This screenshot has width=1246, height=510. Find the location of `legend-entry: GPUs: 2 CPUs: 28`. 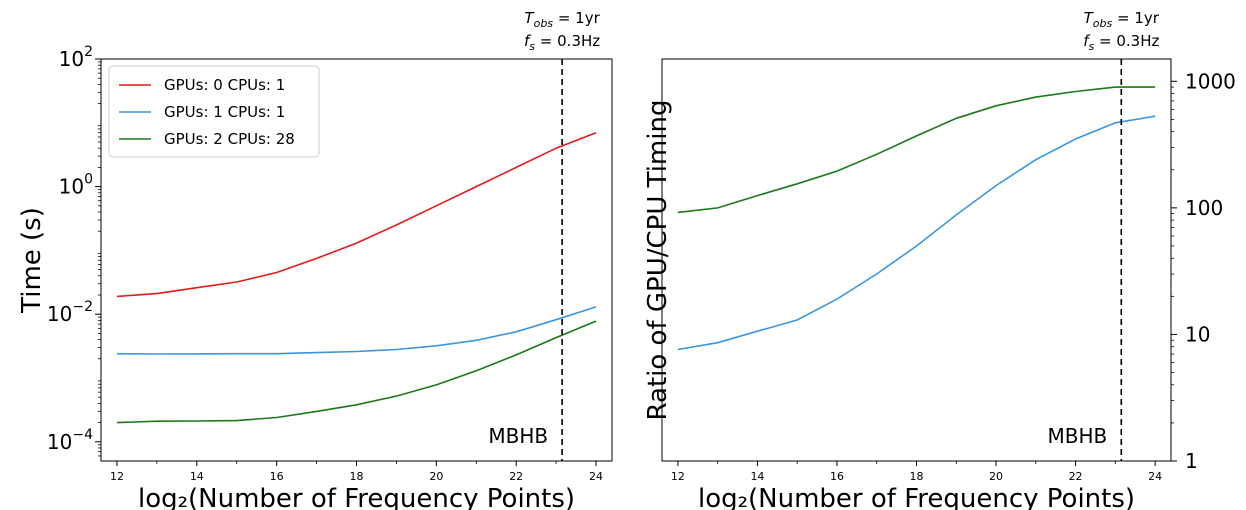

legend-entry: GPUs: 2 CPUs: 28 is located at coordinates (229, 139).